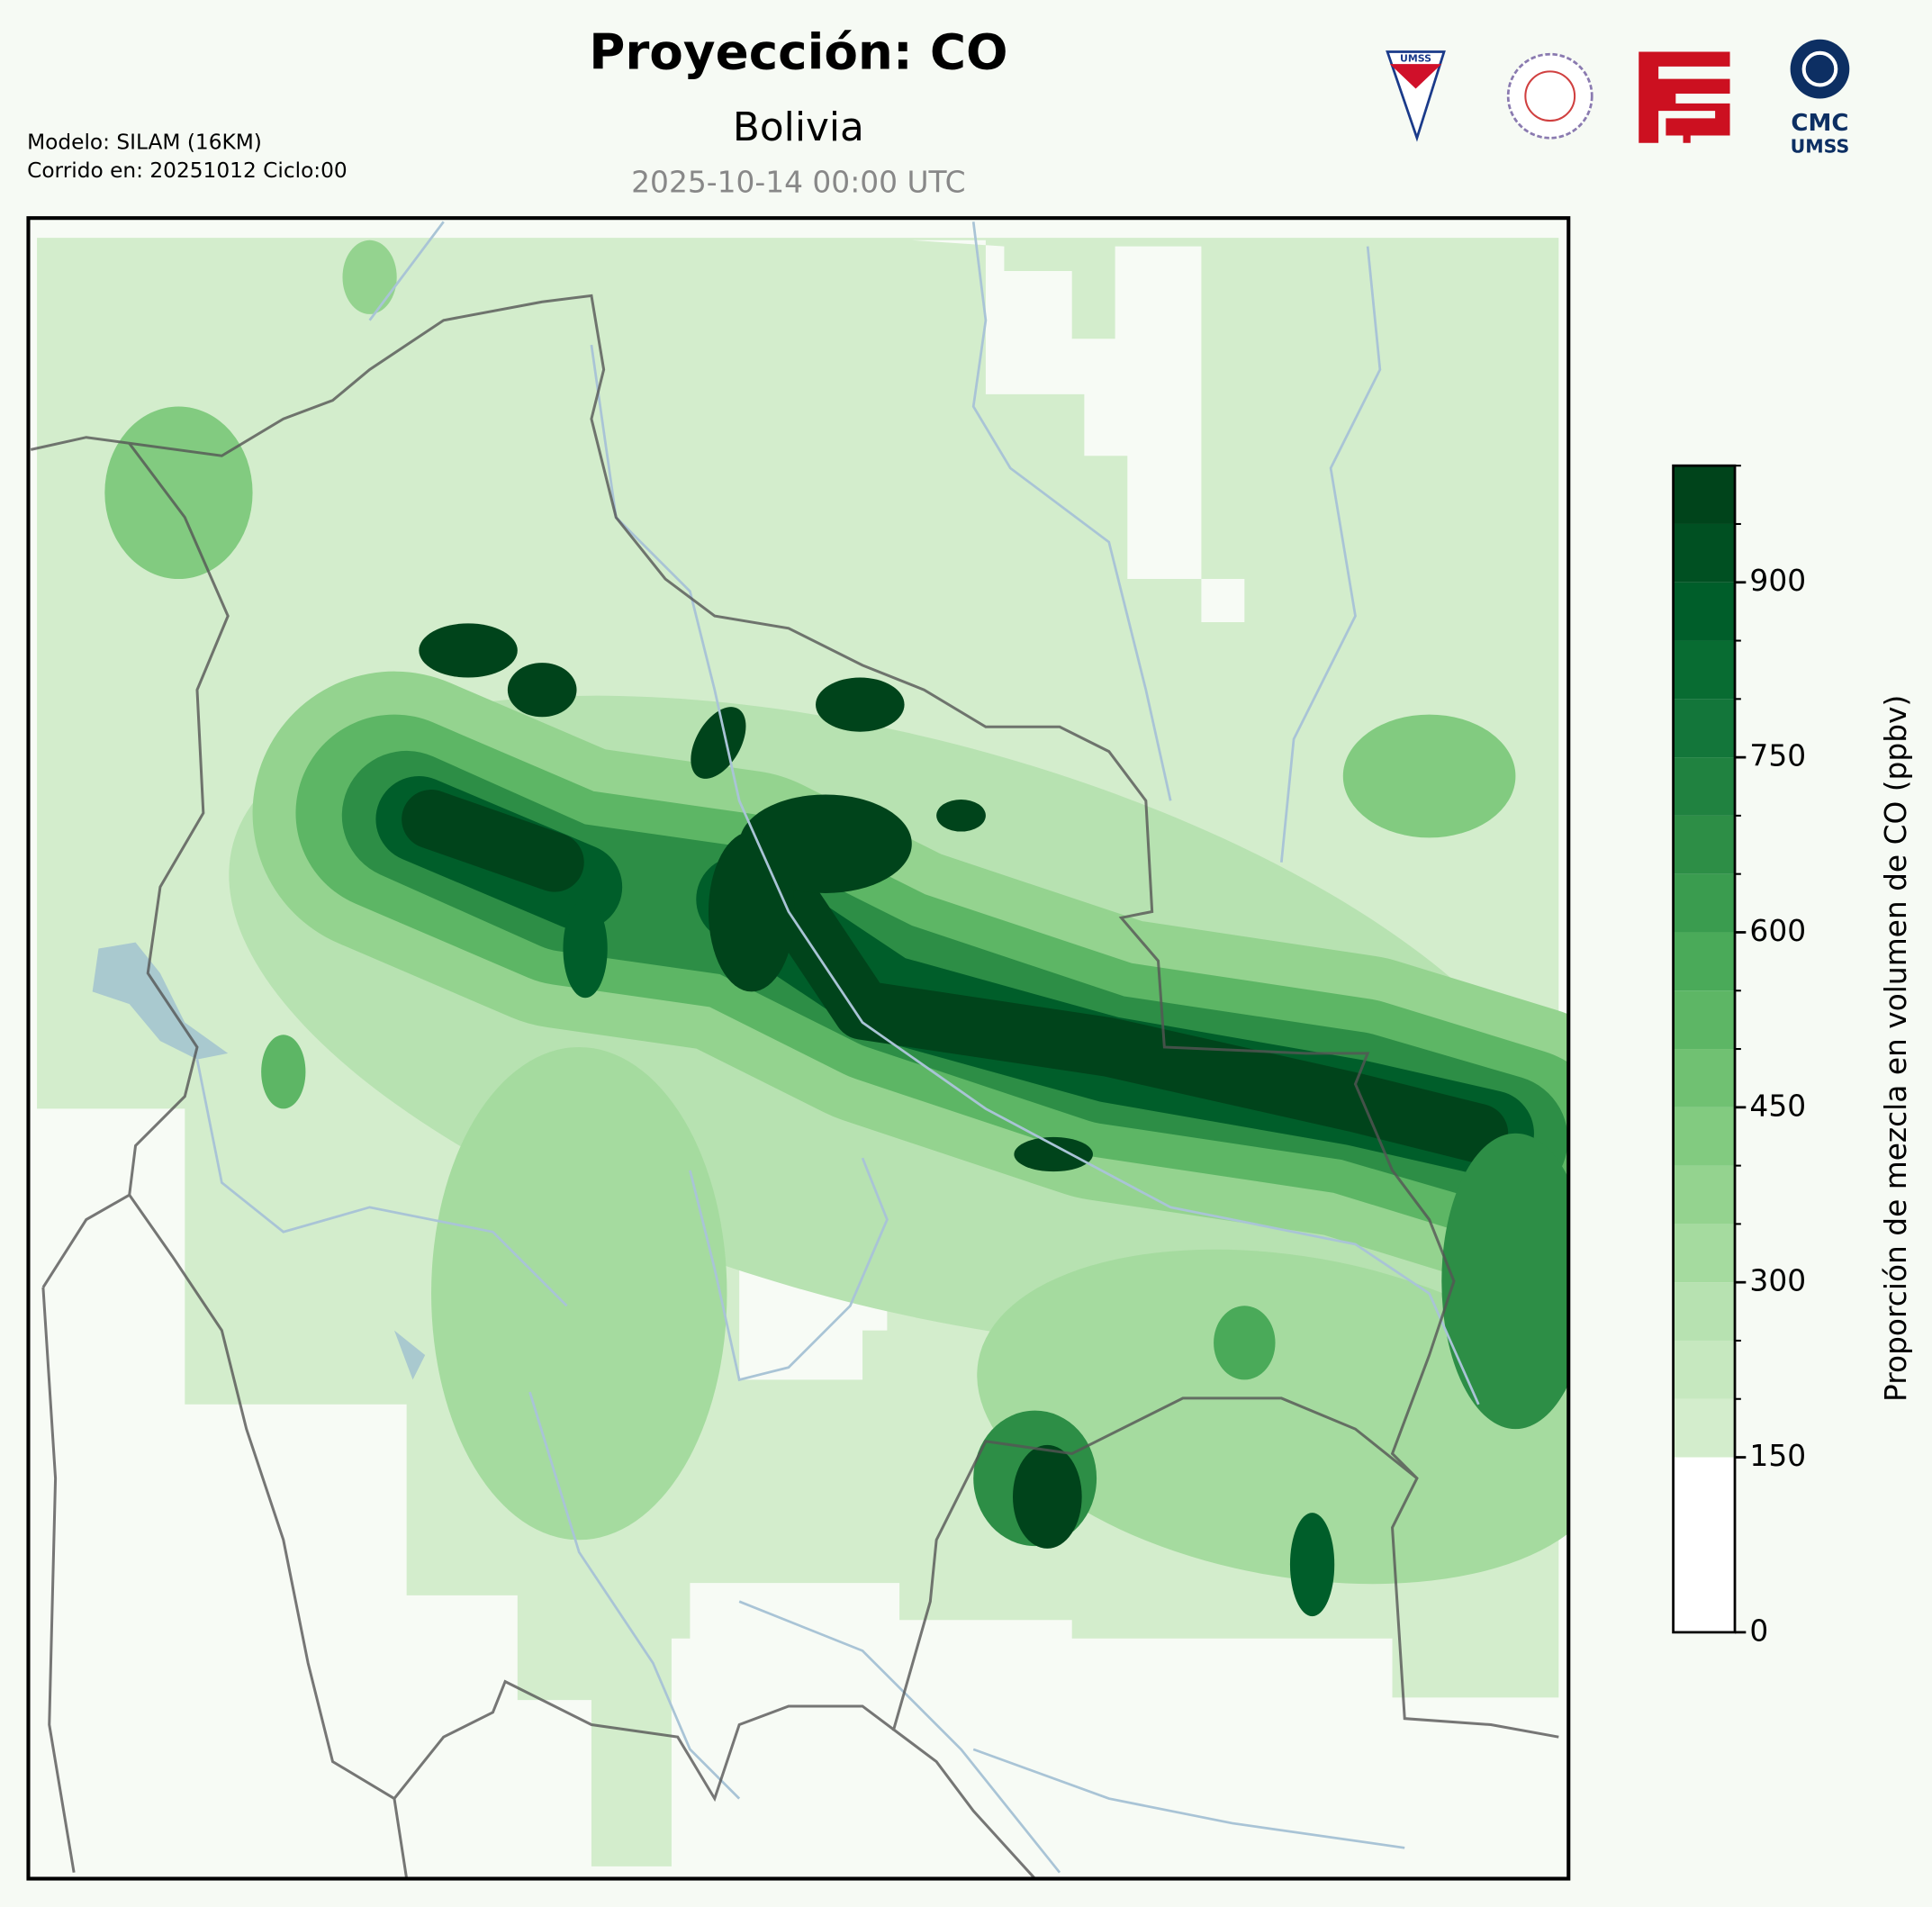  I want to click on title: Proyección: CO, so click(798, 52).